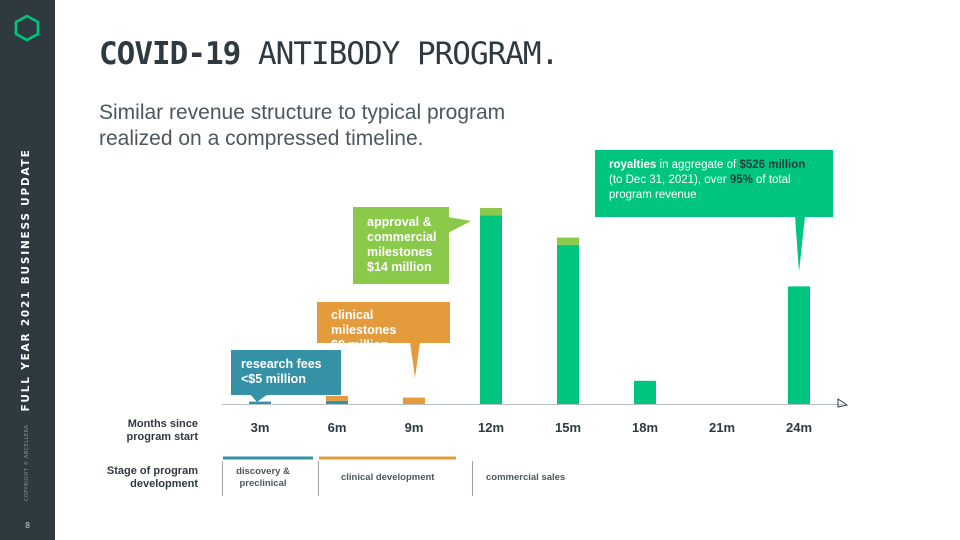  I want to click on stage-discovery-label: discovery & preclinical, so click(263, 478).